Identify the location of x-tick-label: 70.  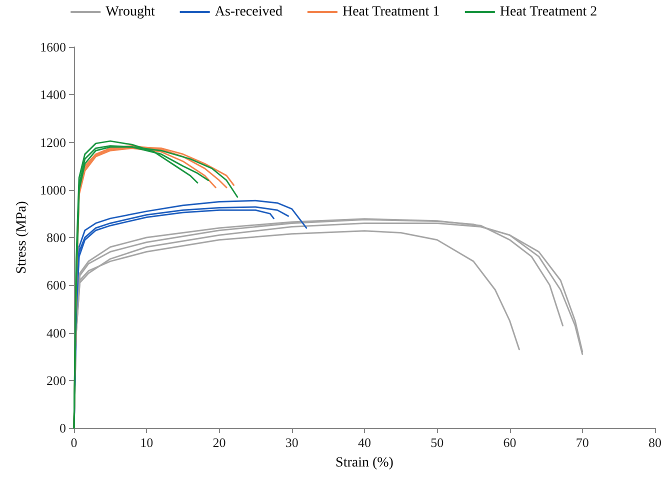
(582, 442).